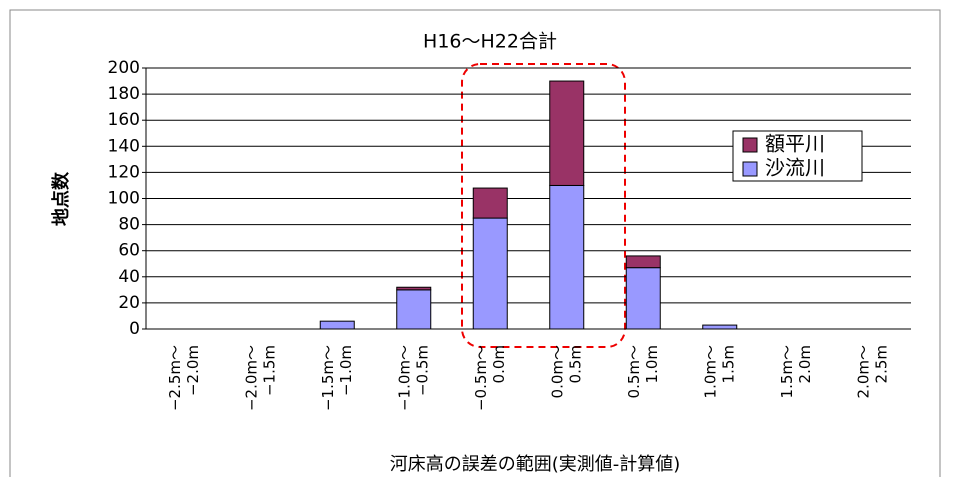  I want to click on x-tick-label: −2.0m～, so click(251, 378).